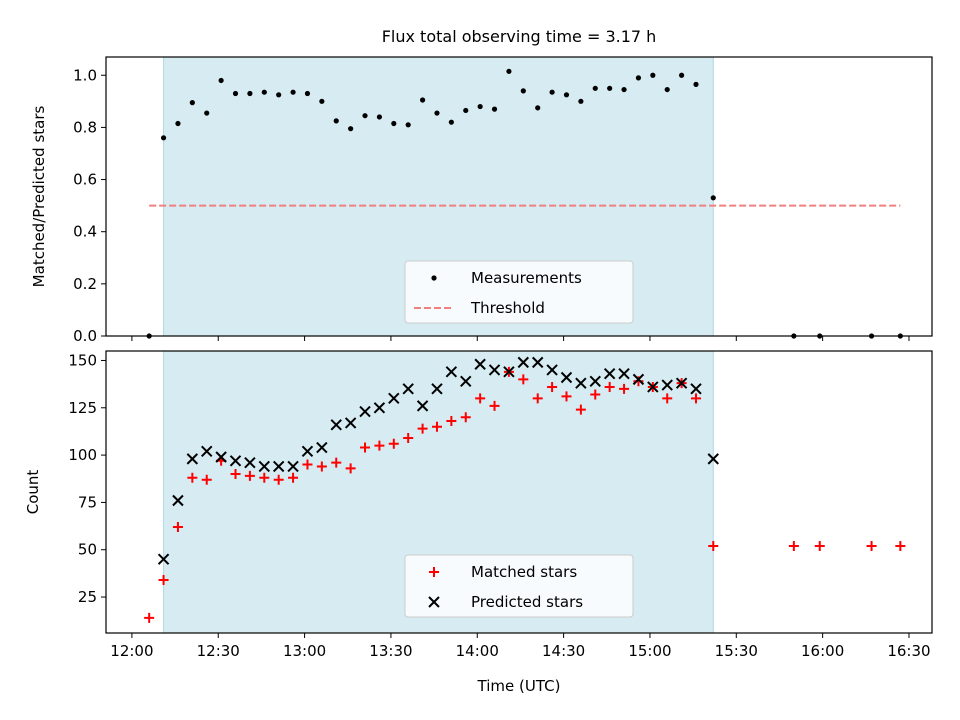  Describe the element at coordinates (822, 651) in the screenshot. I see `x-tick-label: 16:00` at that location.